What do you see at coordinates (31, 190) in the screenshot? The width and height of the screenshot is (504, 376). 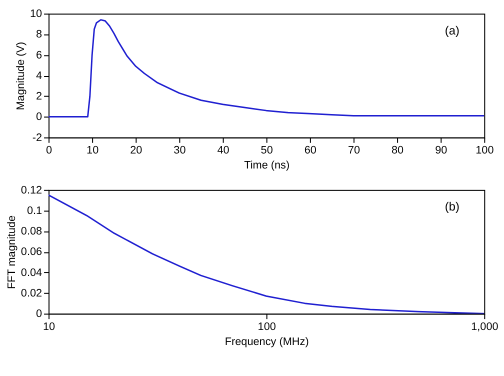 I see `y-tick-label: 0.12` at bounding box center [31, 190].